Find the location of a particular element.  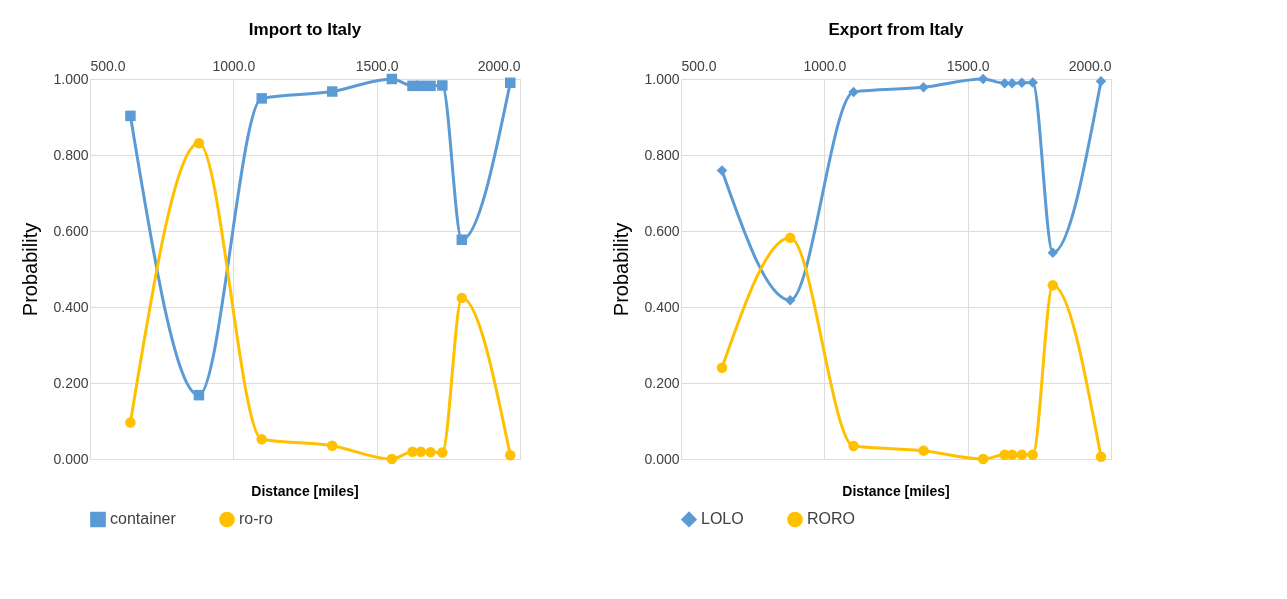

legend-label: LOLO is located at coordinates (722, 519).